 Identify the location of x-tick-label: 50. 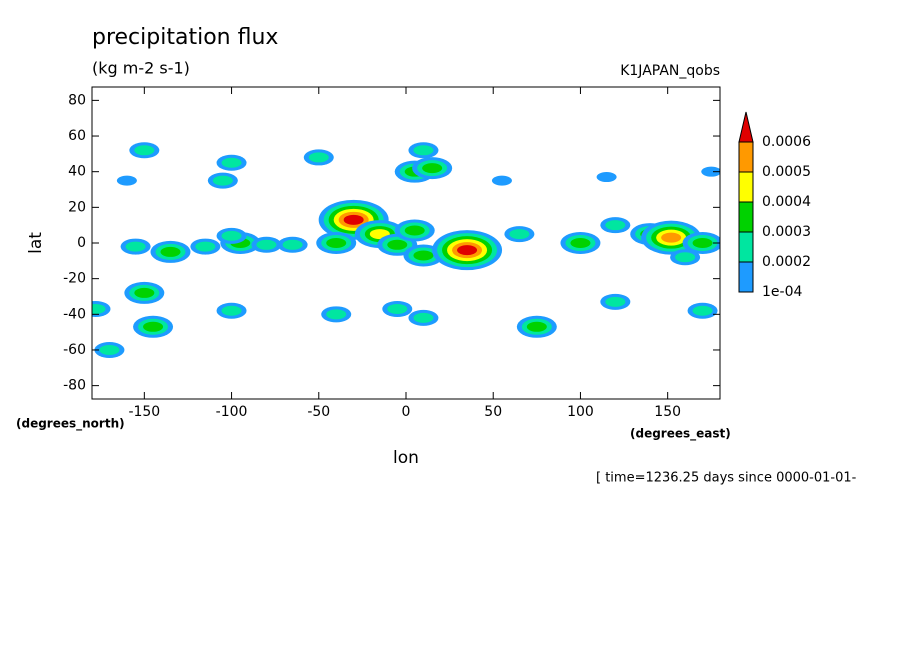
(493, 412).